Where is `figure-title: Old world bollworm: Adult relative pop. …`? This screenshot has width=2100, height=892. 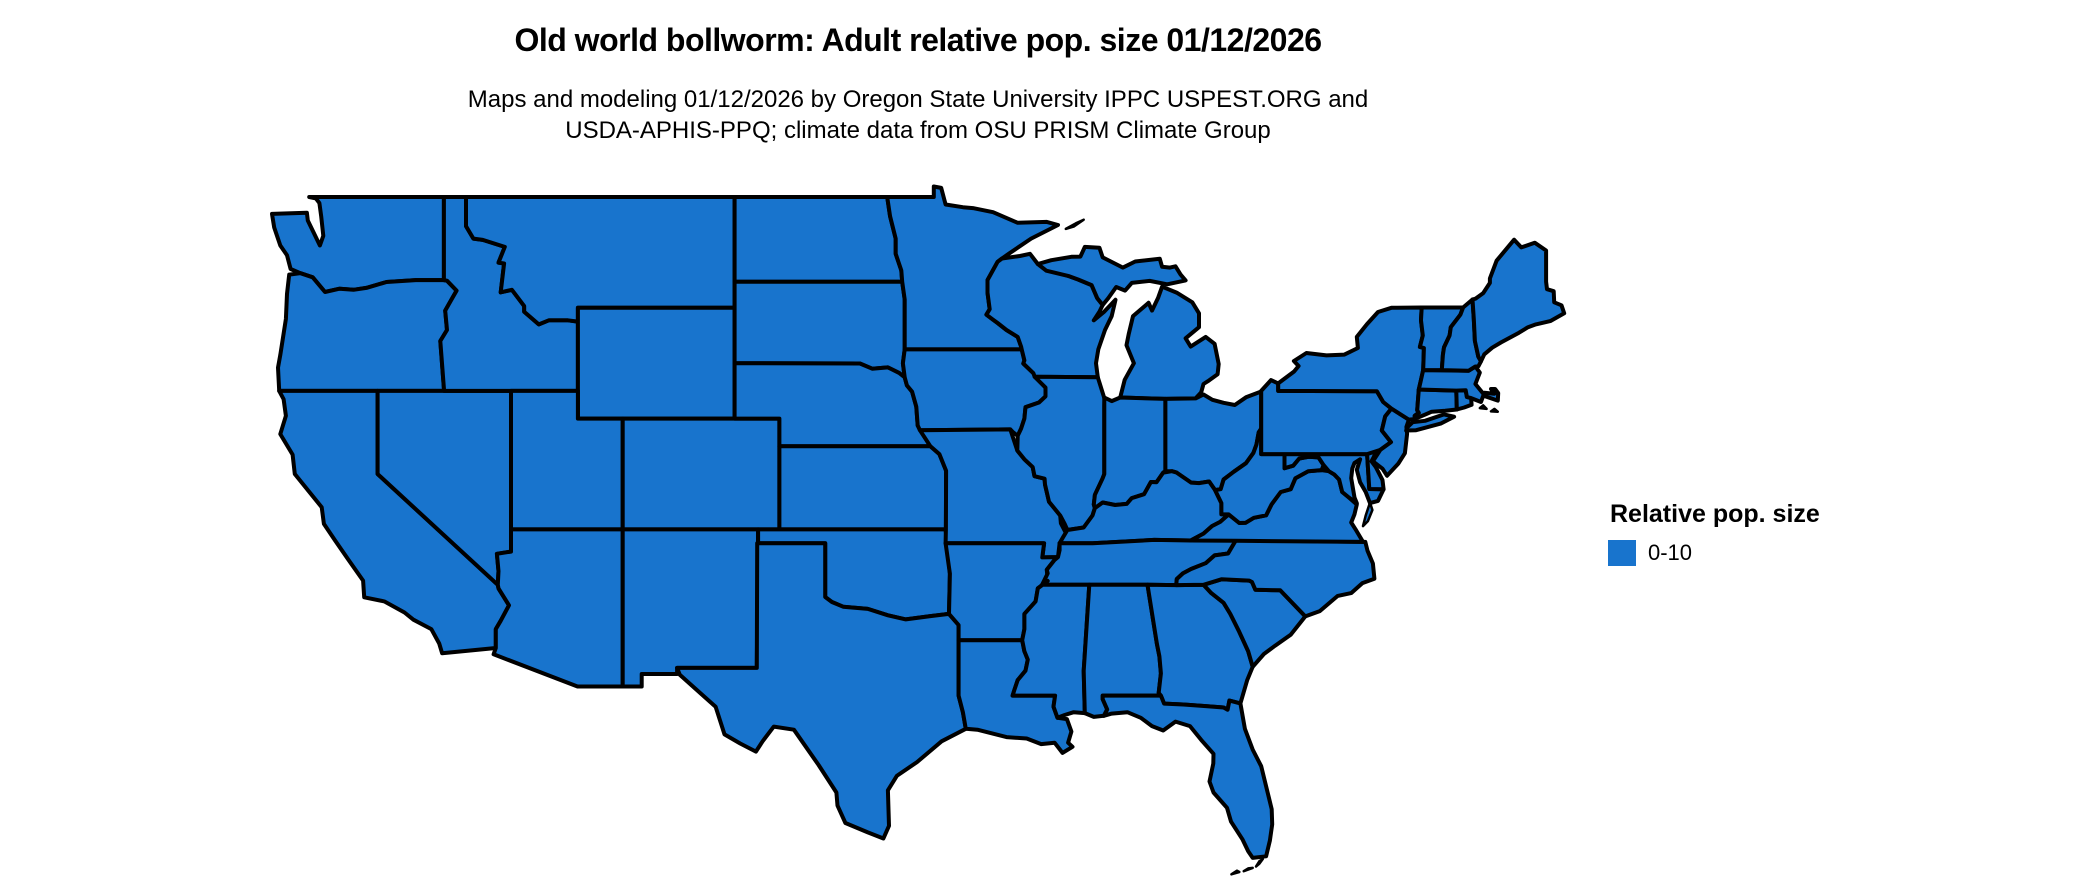
figure-title: Old world bollworm: Adult relative pop. … is located at coordinates (918, 40).